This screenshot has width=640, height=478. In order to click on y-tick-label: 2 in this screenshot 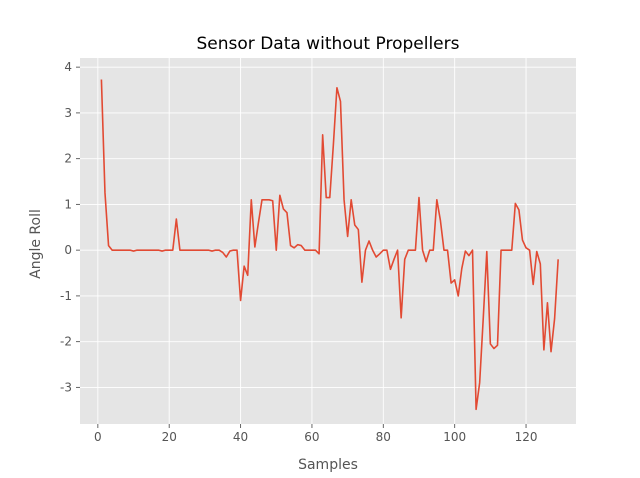, I will do `click(68, 159)`.